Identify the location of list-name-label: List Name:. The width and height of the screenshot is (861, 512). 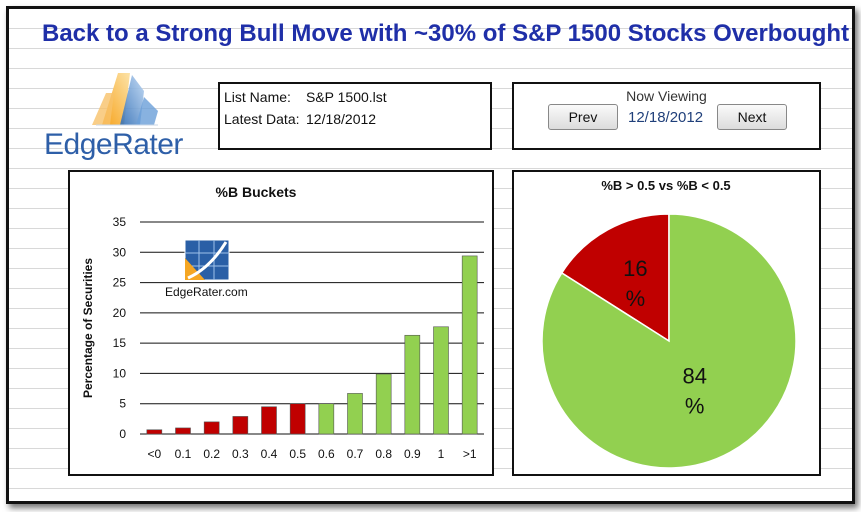
(257, 97).